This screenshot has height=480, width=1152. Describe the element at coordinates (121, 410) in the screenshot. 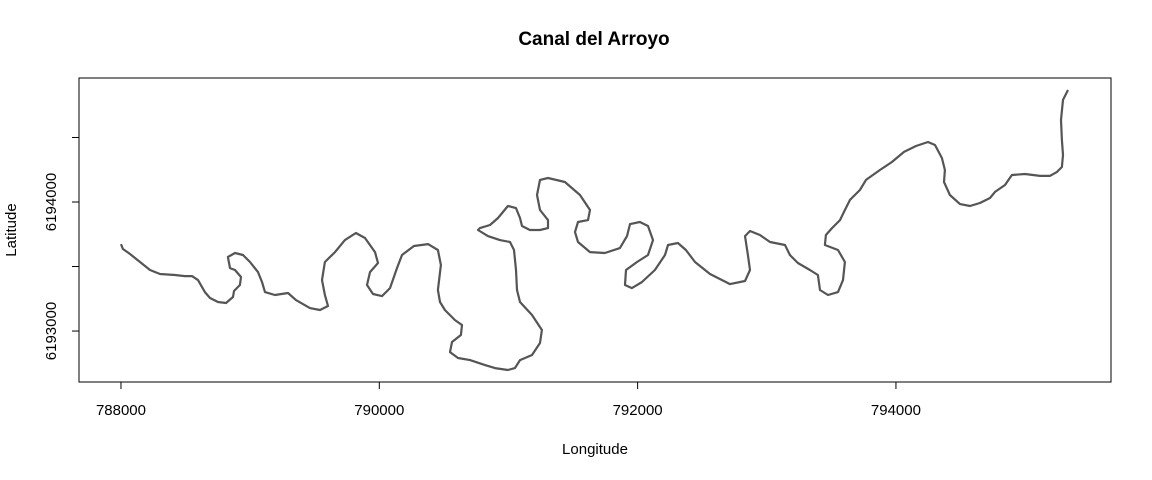

I see `x-tick-label: 788000` at that location.